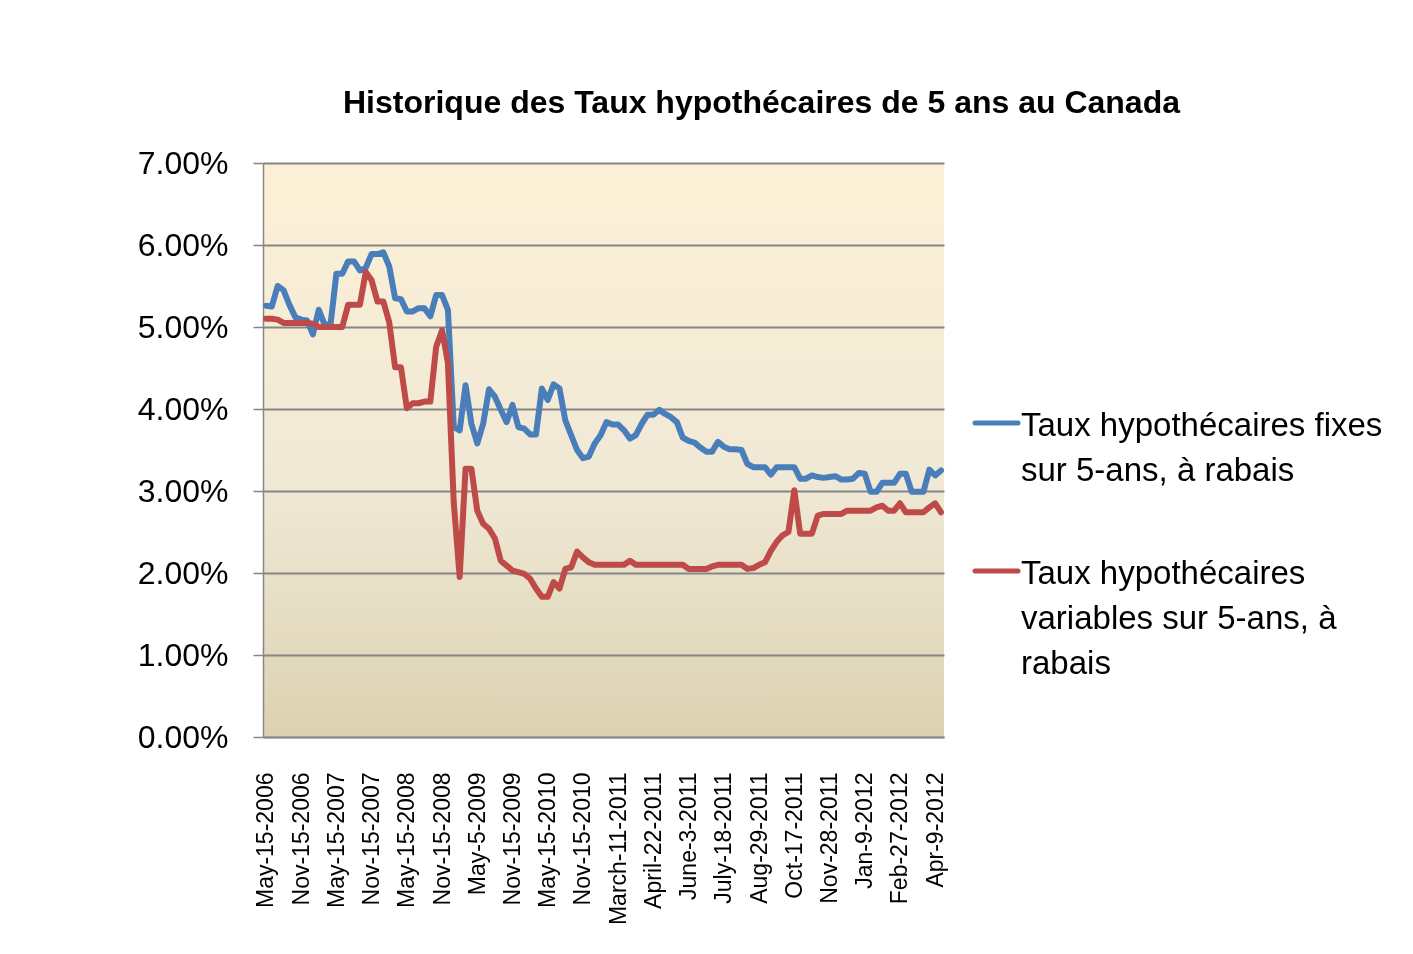 The image size is (1413, 954). Describe the element at coordinates (183, 162) in the screenshot. I see `y-tick-label: 7.00%` at that location.